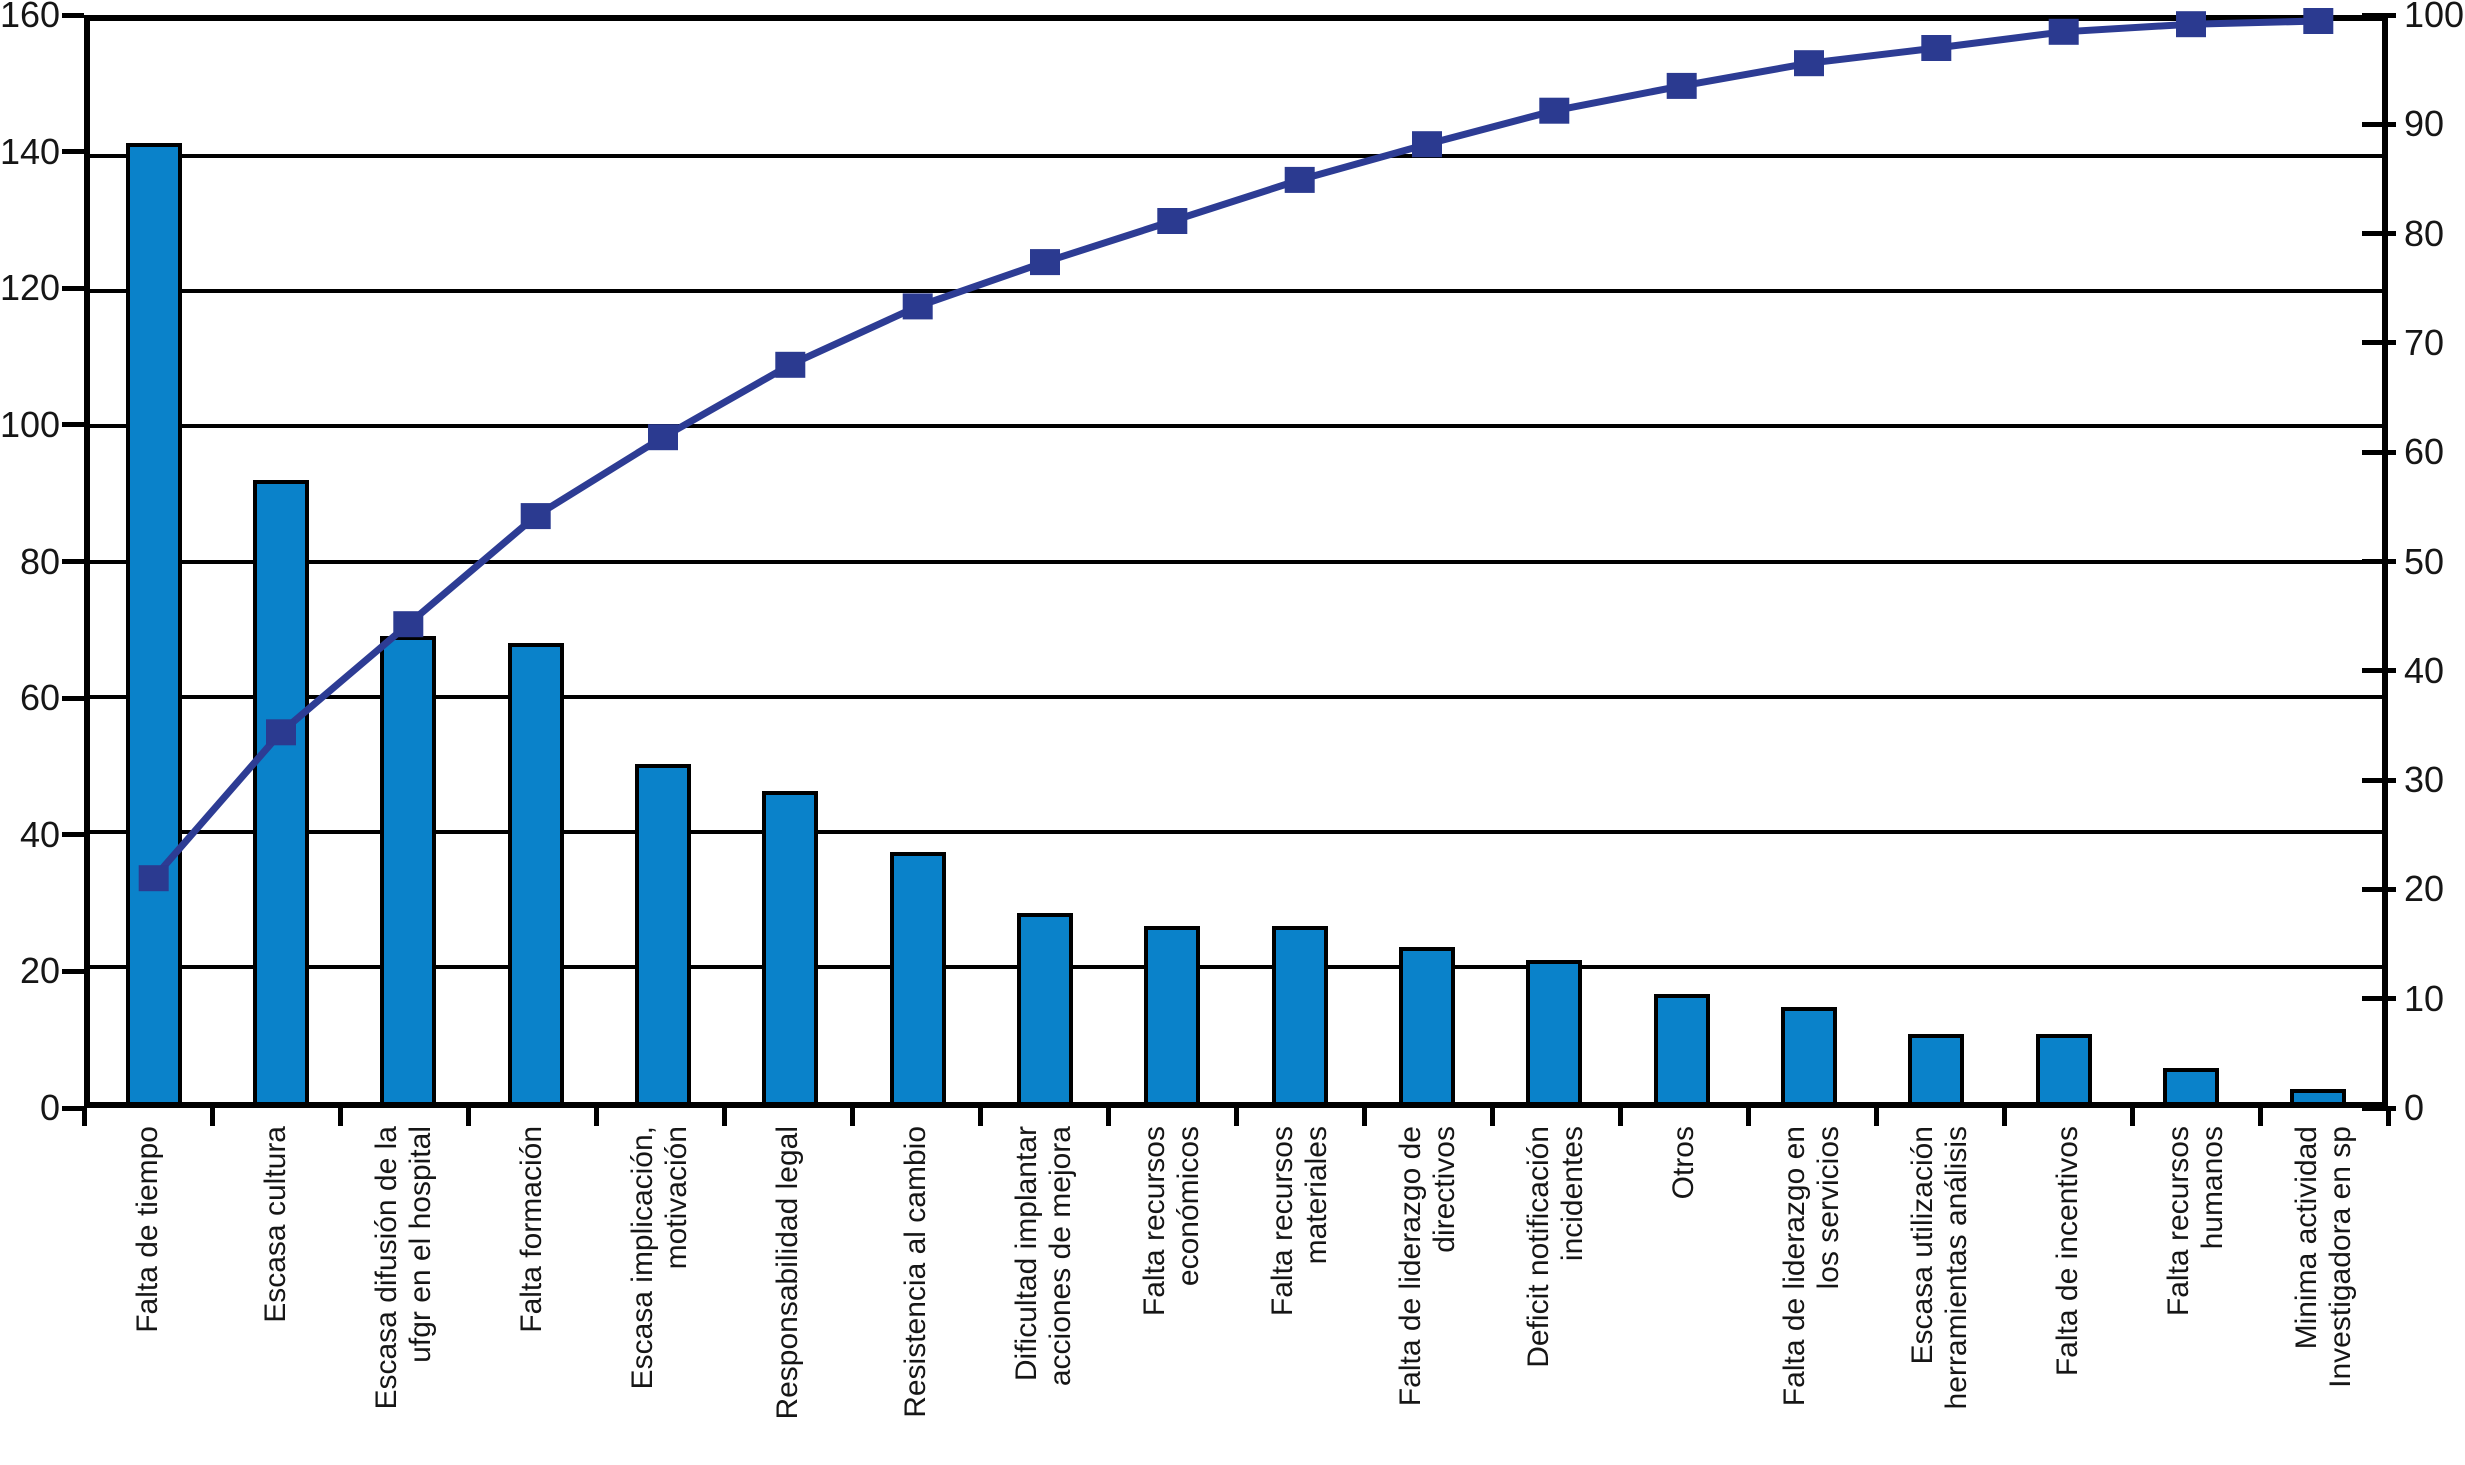  Describe the element at coordinates (39, 561) in the screenshot. I see `left-axis-tick-label: 80` at that location.